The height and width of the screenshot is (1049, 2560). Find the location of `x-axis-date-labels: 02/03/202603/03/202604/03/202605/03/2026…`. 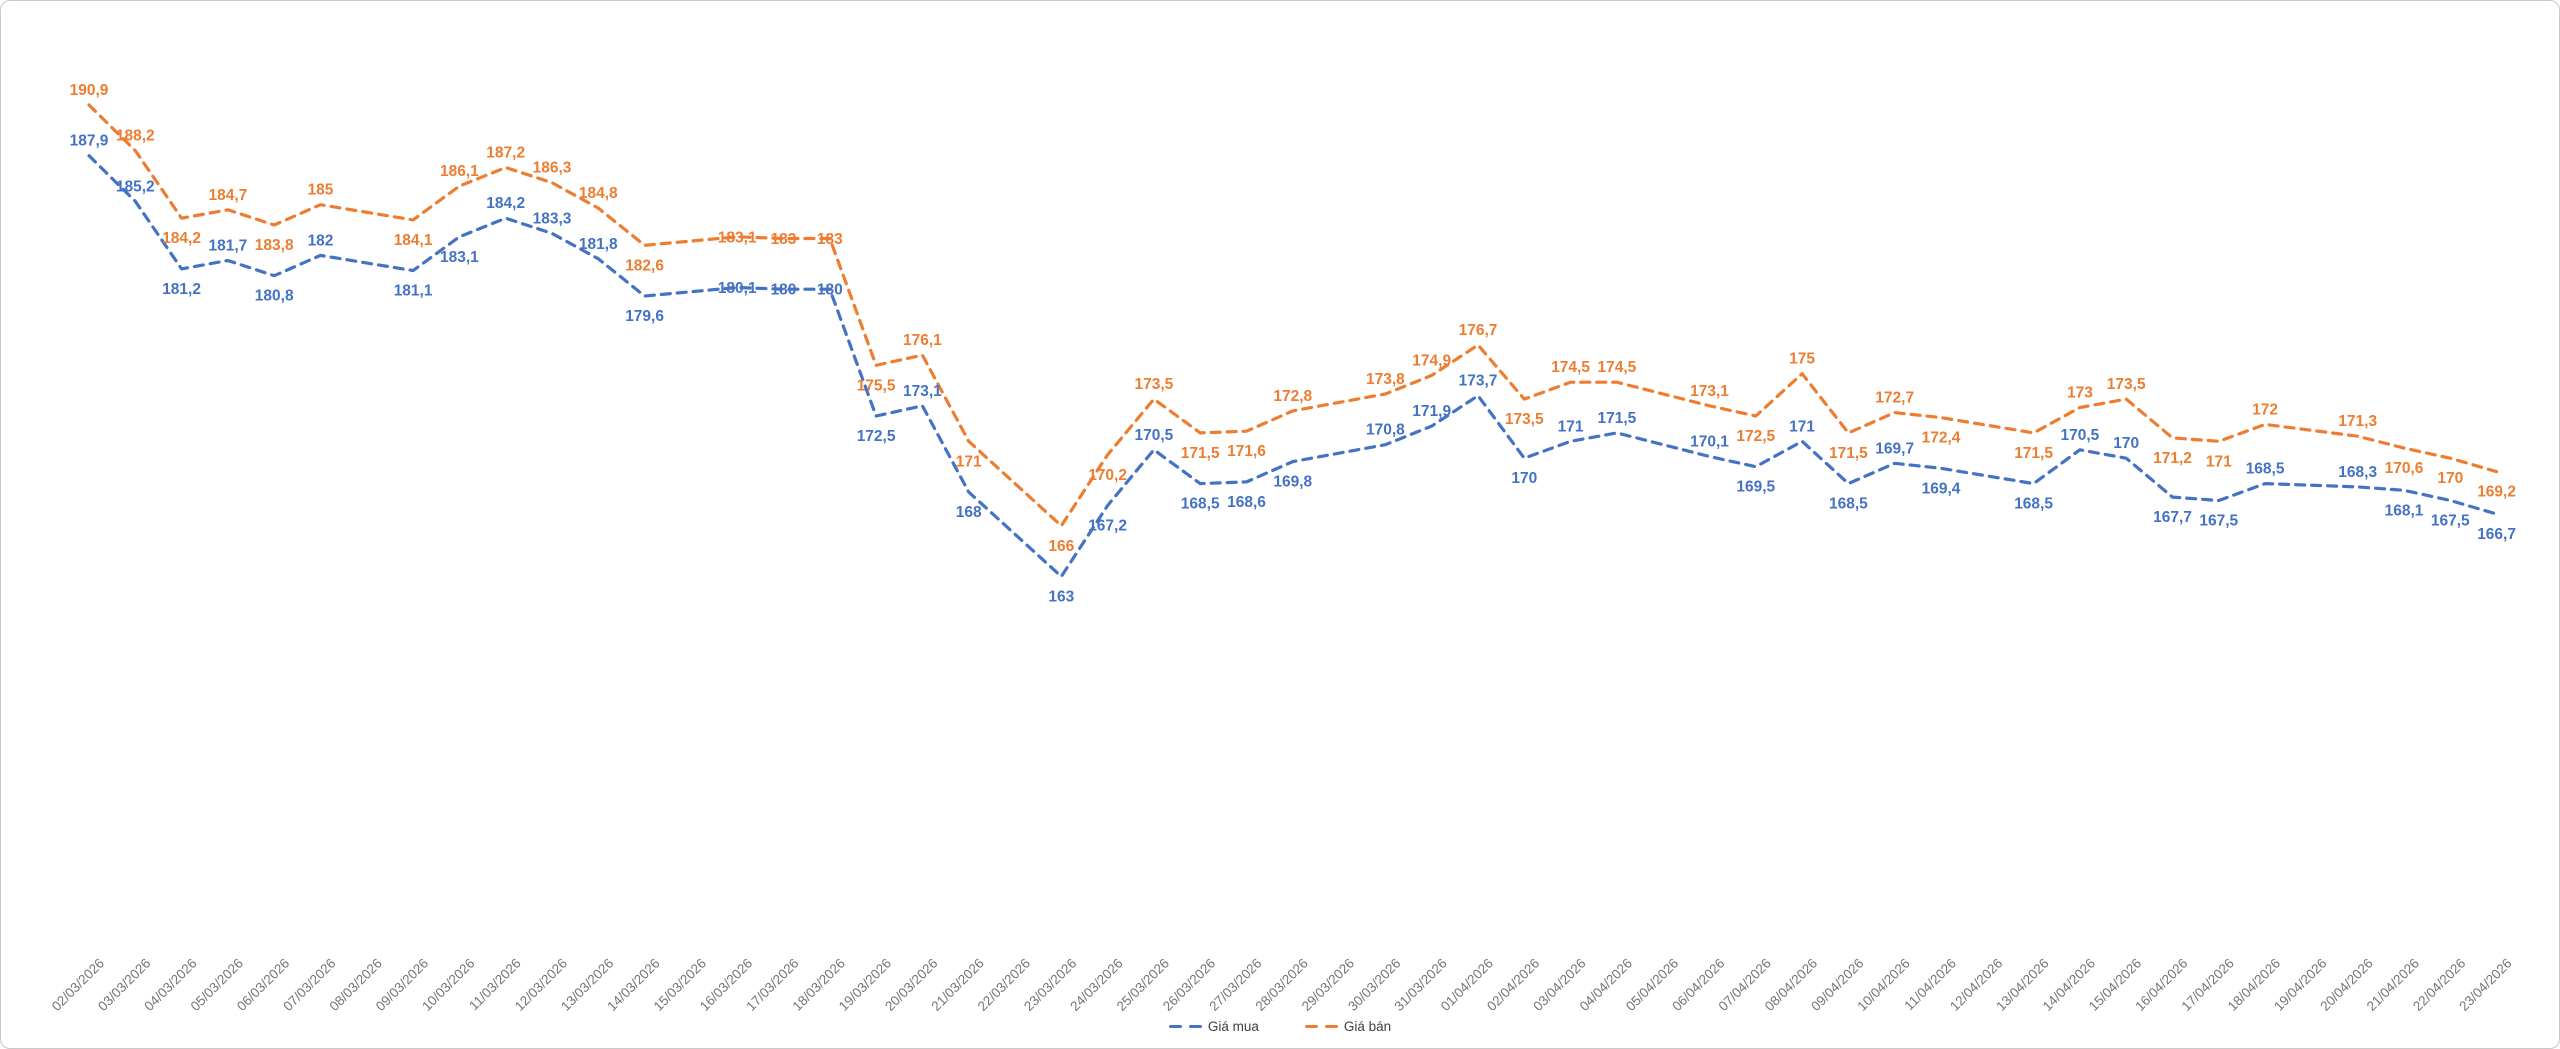

x-axis-date-labels: 02/03/202603/03/202604/03/202605/03/2026… is located at coordinates (1282, 985).